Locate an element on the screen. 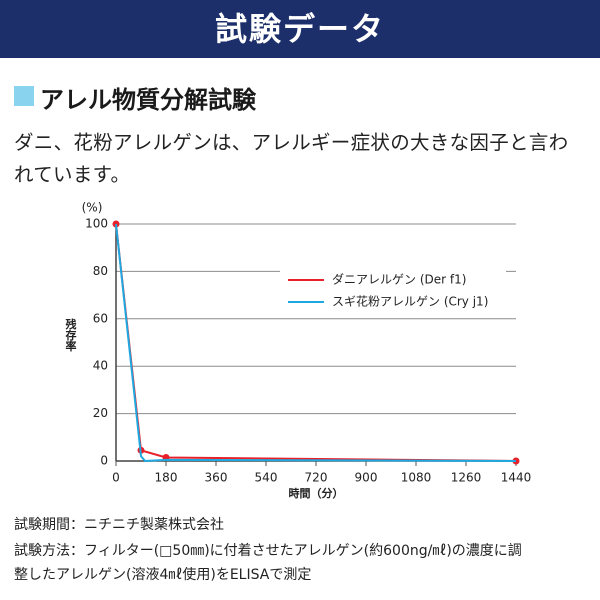  legend-label: スギ花粉アレルゲン (Cry j1) is located at coordinates (410, 301).